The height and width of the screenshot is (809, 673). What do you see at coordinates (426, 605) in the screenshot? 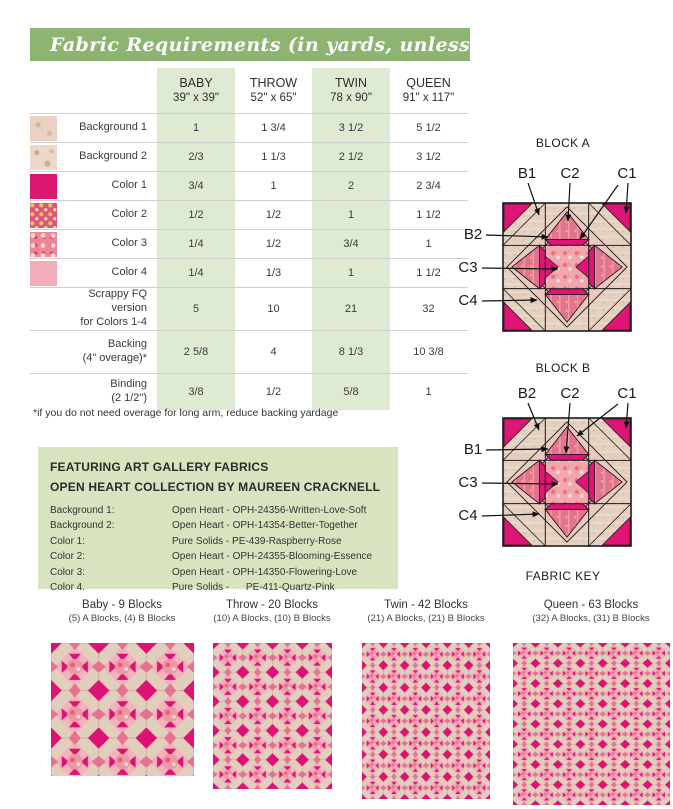
I see `quilt-title: Twin - 42 Blocks` at bounding box center [426, 605].